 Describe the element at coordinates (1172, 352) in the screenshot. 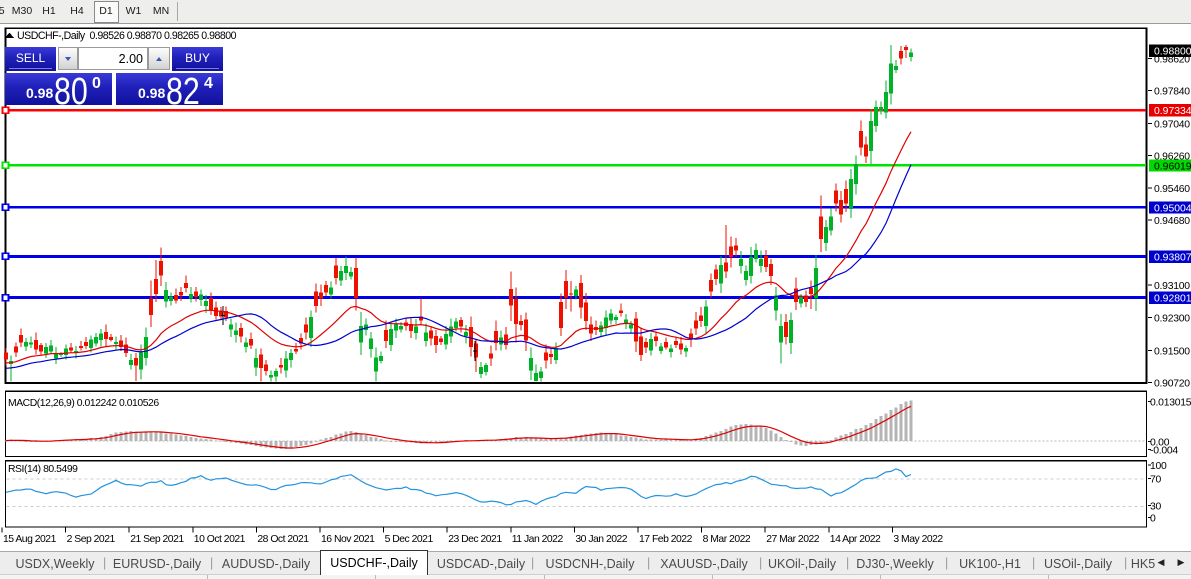

I see `svg-text: 0.91500` at that location.